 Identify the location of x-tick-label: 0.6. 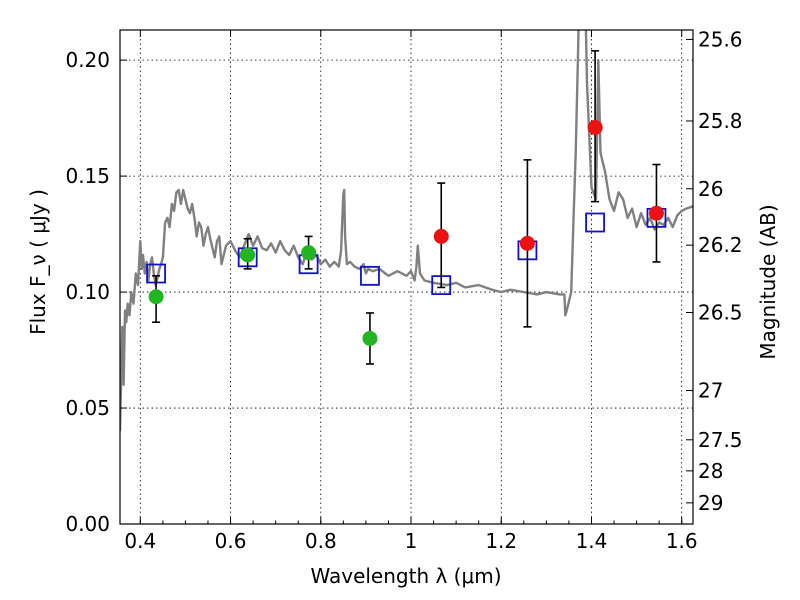
(231, 541).